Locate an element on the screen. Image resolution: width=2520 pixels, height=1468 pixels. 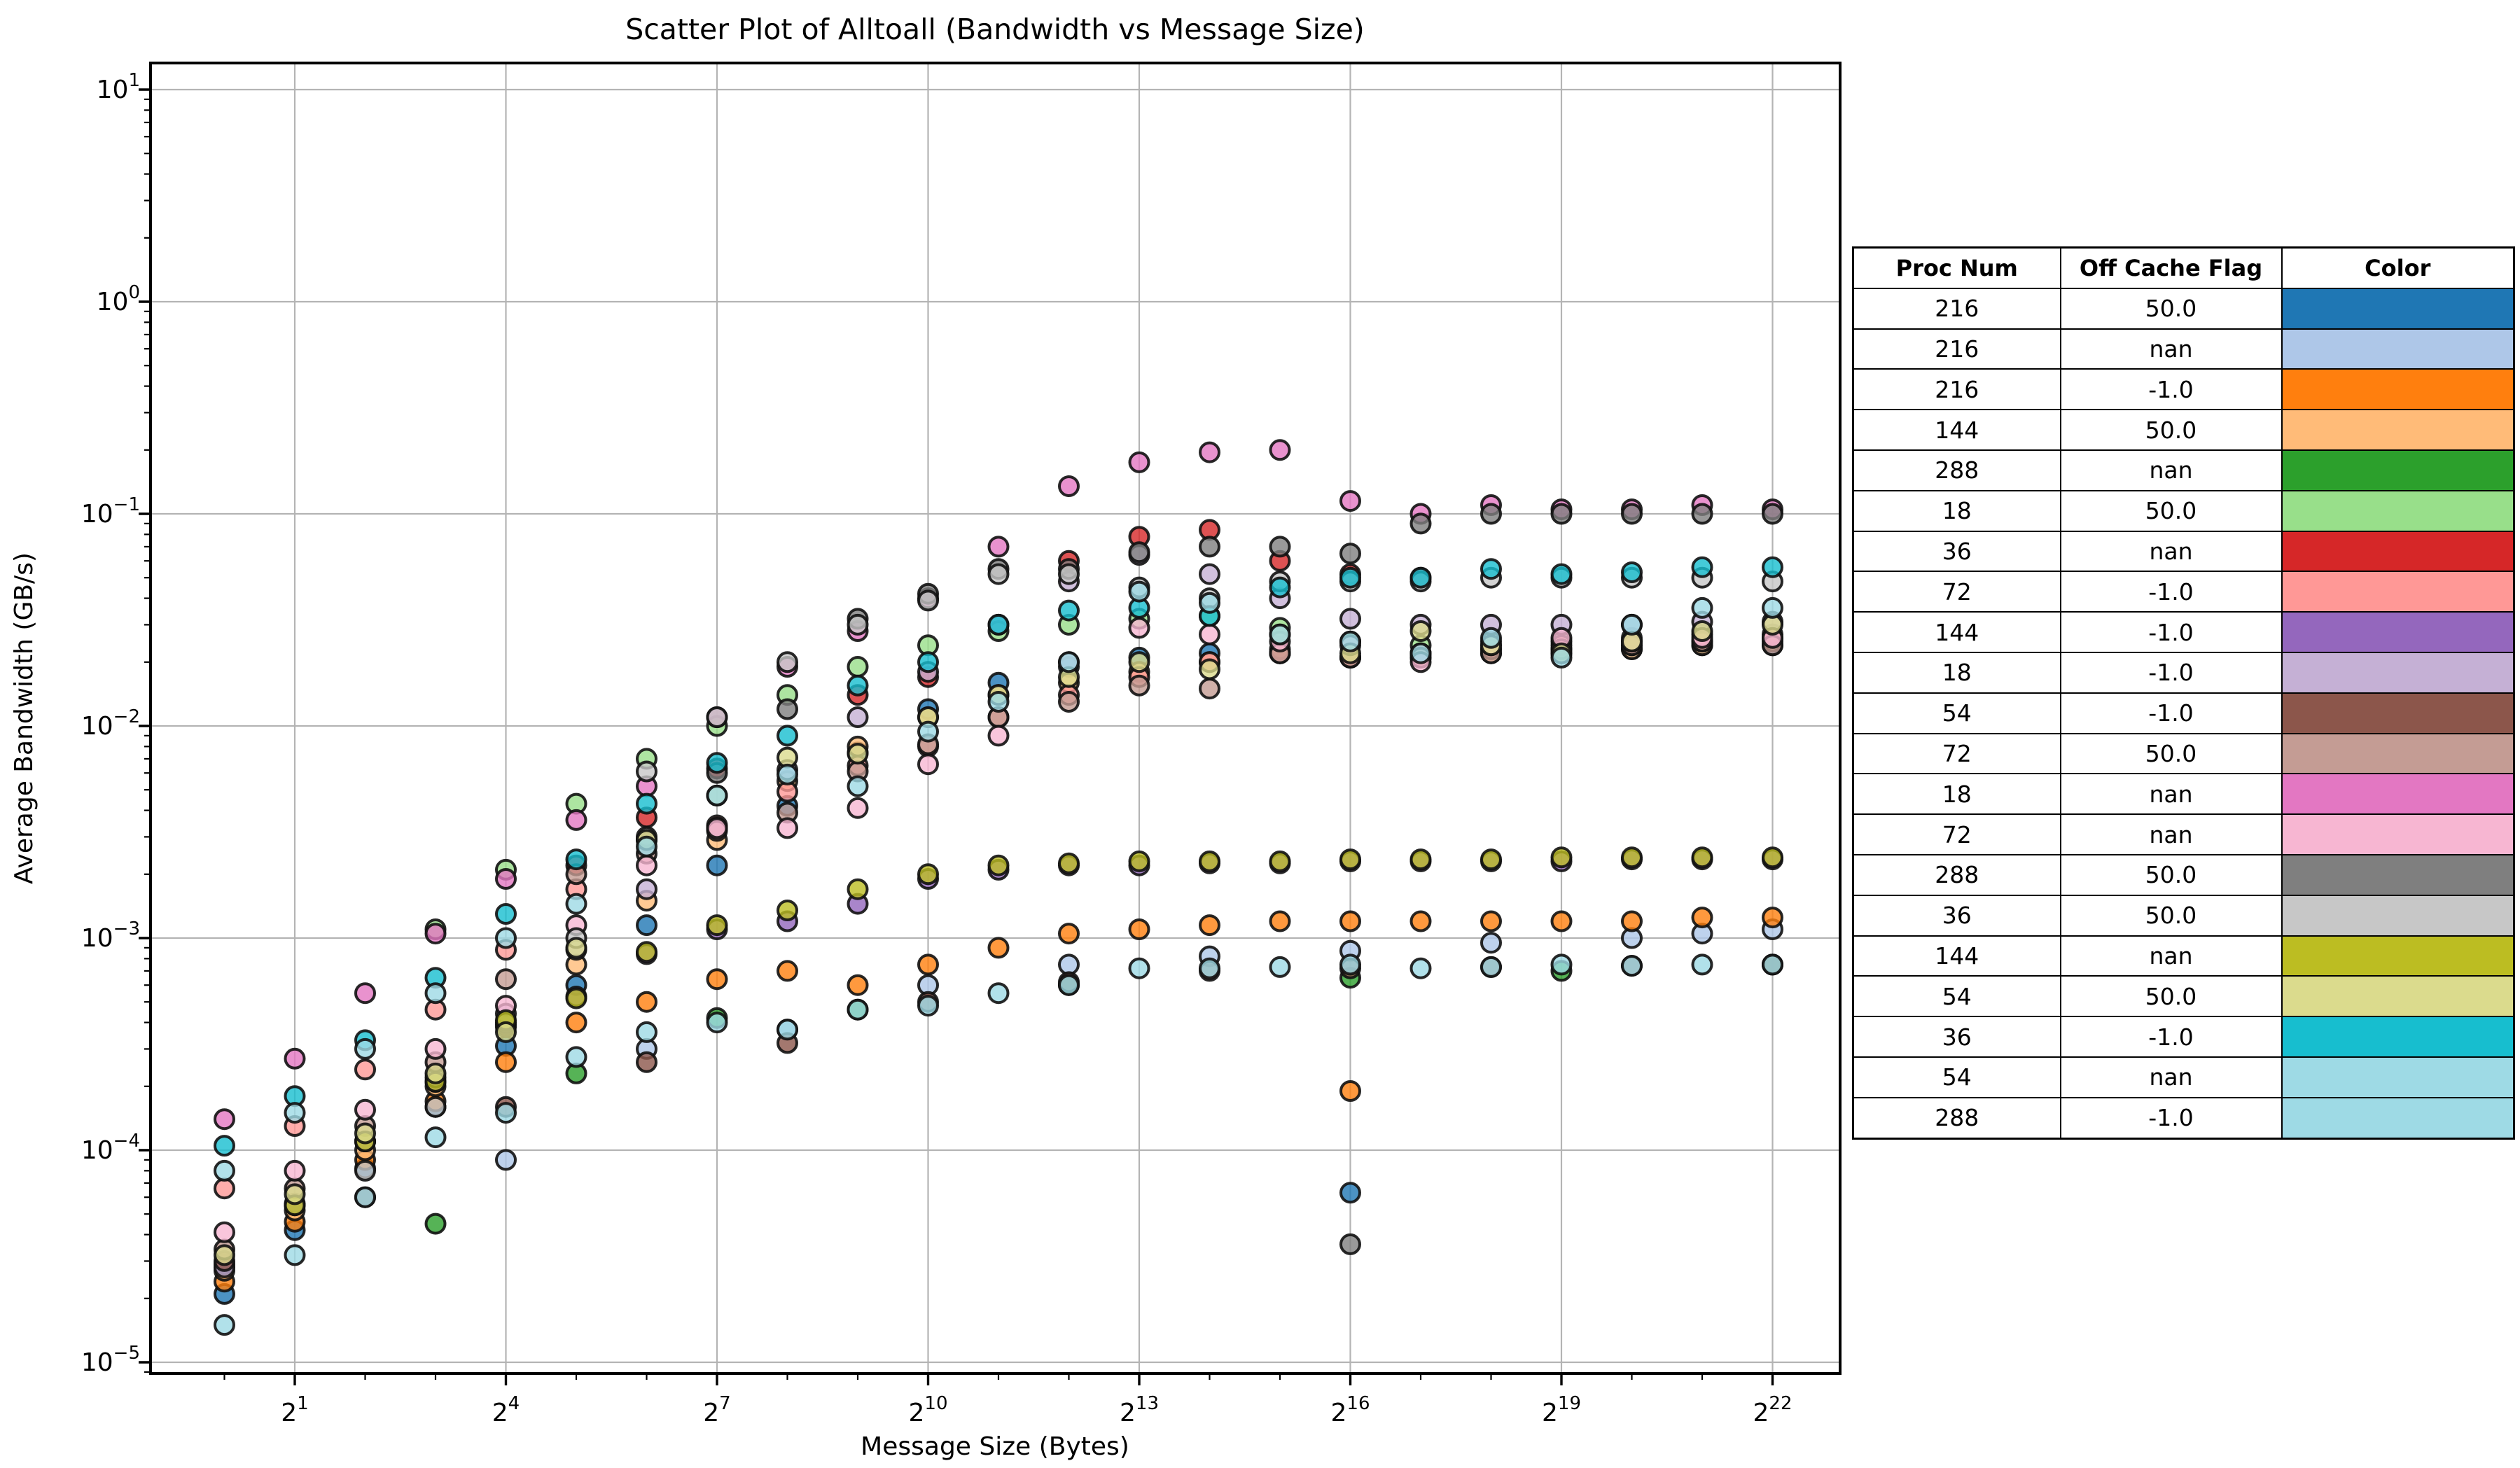
legend-row: 18 50.0 is located at coordinates (2183, 510).